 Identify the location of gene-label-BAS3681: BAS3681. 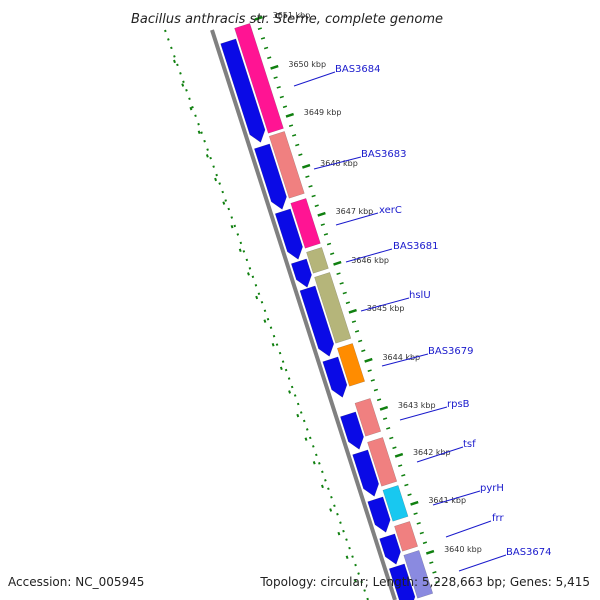
(416, 246).